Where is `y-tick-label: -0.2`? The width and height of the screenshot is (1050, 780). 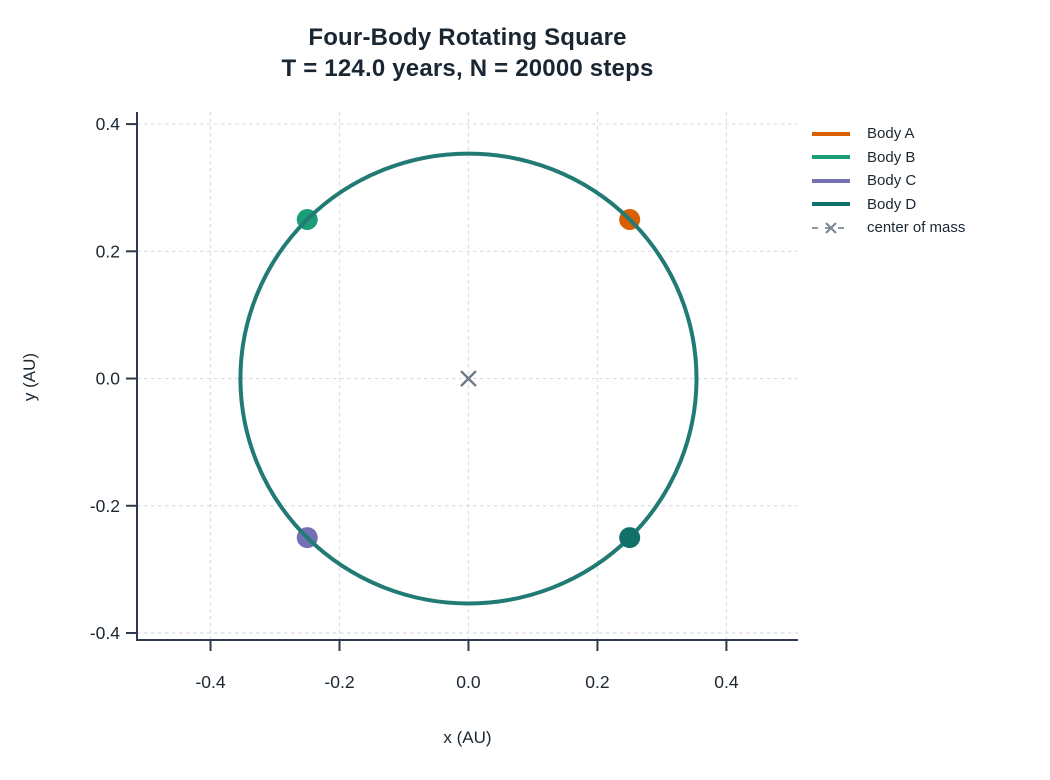 y-tick-label: -0.2 is located at coordinates (105, 506).